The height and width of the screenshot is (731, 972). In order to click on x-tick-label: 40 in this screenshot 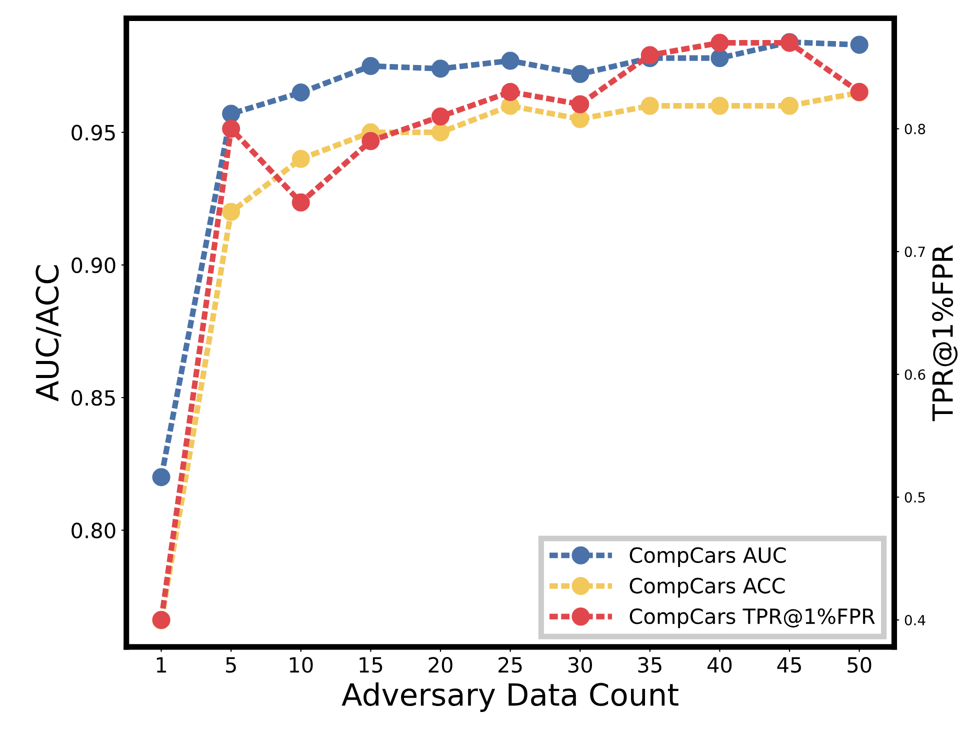, I will do `click(719, 665)`.